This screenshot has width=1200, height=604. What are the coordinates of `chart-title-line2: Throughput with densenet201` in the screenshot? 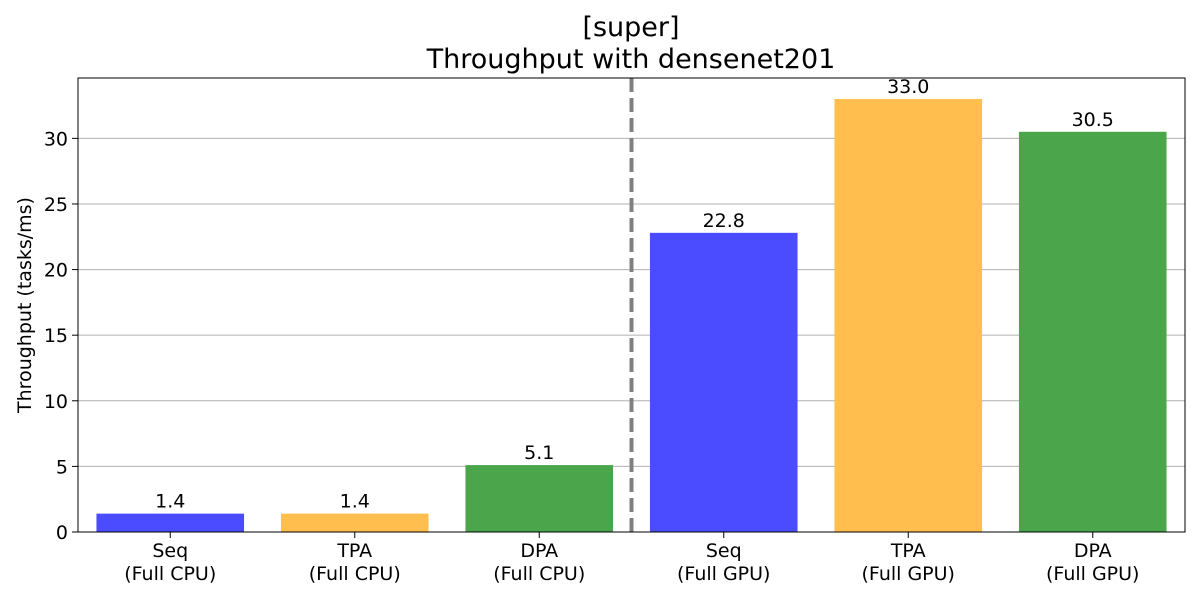 It's located at (631, 59).